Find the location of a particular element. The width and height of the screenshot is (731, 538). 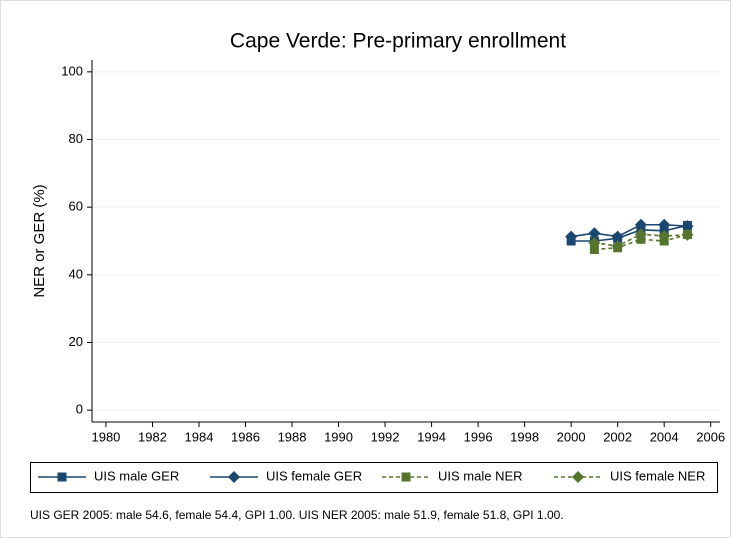

chart-title: Cape Verde: Pre-primary enrollment is located at coordinates (398, 41).